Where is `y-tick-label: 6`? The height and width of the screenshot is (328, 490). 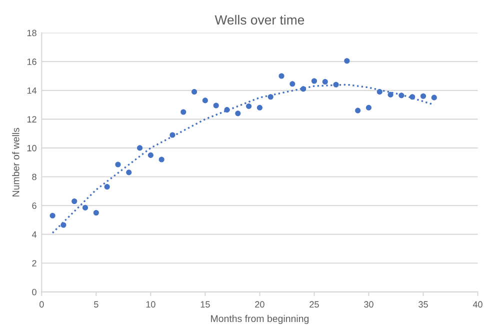
y-tick-label: 6 is located at coordinates (34, 205).